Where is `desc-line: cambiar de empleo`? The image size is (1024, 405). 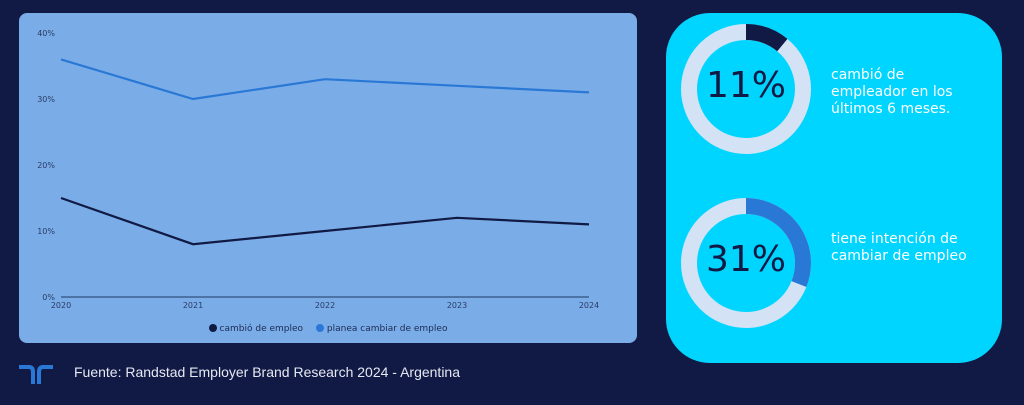
desc-line: cambiar de empleo is located at coordinates (911, 256).